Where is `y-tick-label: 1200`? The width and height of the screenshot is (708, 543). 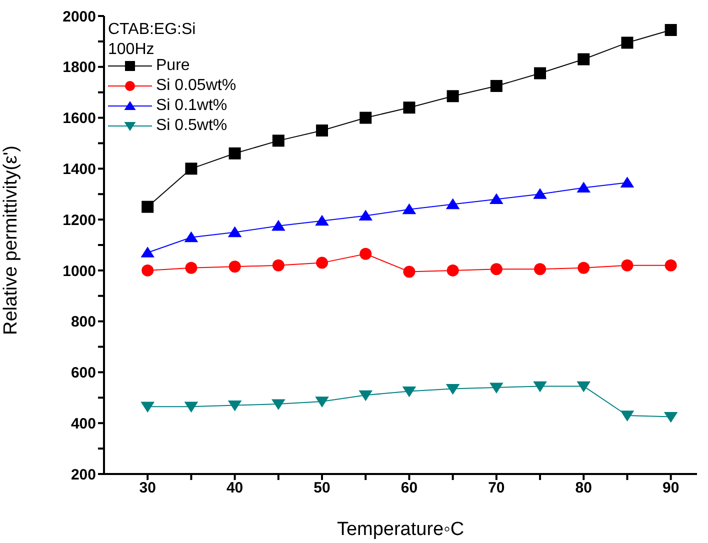
y-tick-label: 1200 is located at coordinates (79, 220).